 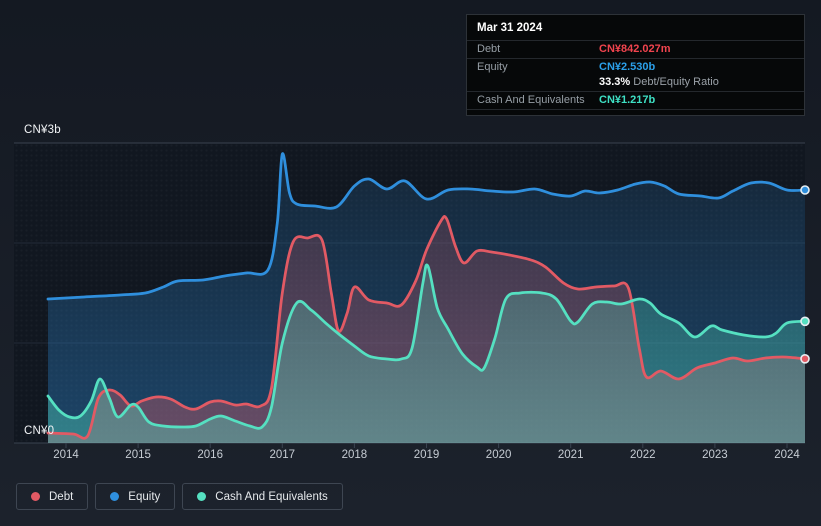 What do you see at coordinates (492, 67) in the screenshot?
I see `tooltip-equity-label: Equity` at bounding box center [492, 67].